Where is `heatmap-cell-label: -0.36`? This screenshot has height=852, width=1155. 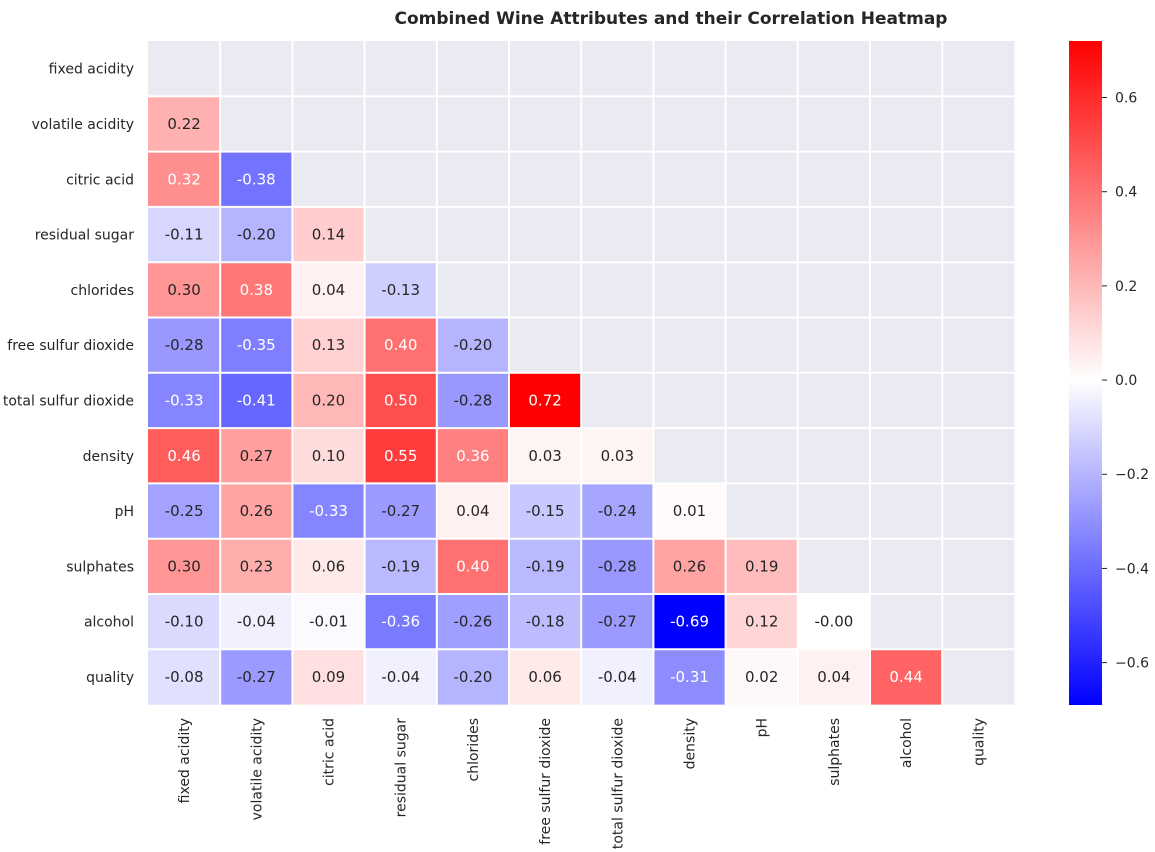 heatmap-cell-label: -0.36 is located at coordinates (400, 622).